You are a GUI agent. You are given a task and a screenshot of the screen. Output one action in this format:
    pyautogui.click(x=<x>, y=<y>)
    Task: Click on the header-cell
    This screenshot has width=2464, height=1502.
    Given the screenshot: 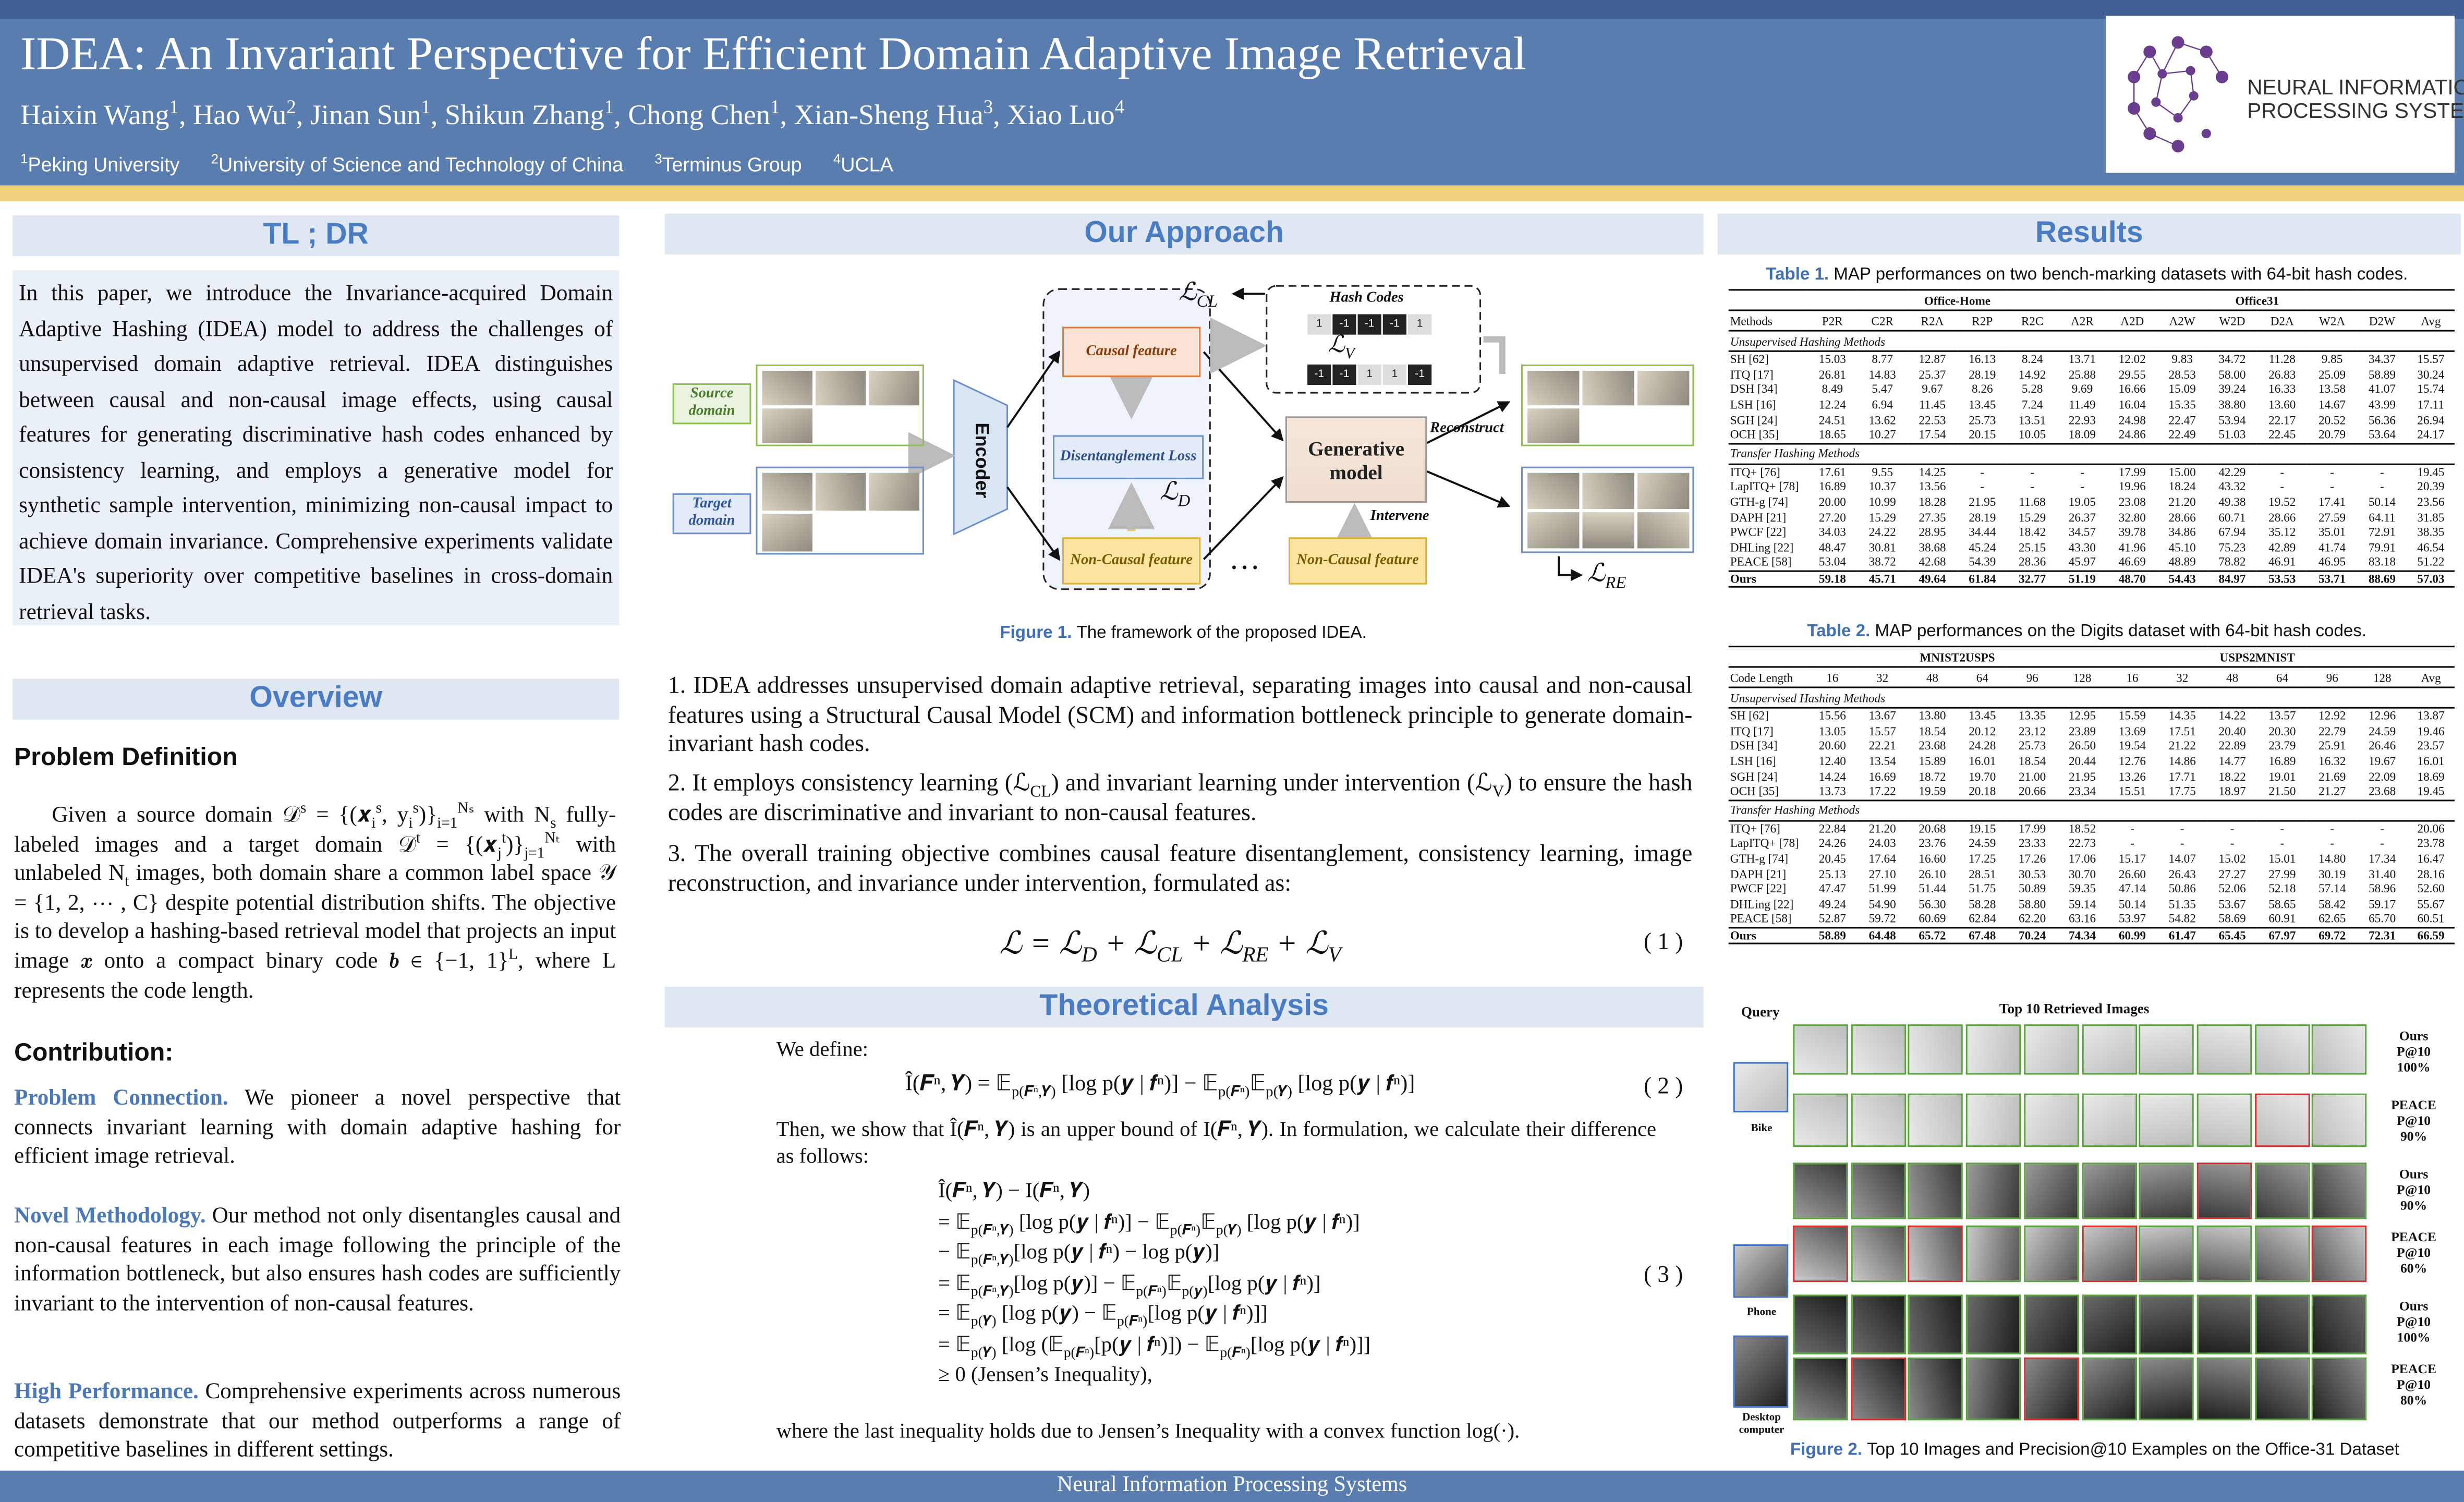 What is the action you would take?
    pyautogui.click(x=1767, y=656)
    